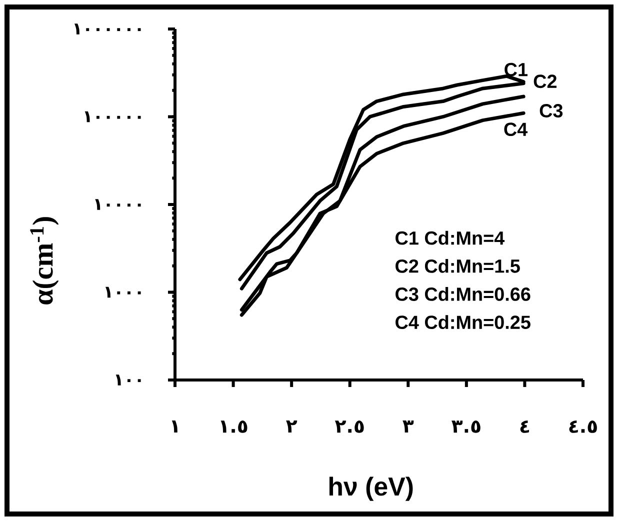 The width and height of the screenshot is (618, 521). I want to click on x-tick-label: ٤, so click(524, 426).